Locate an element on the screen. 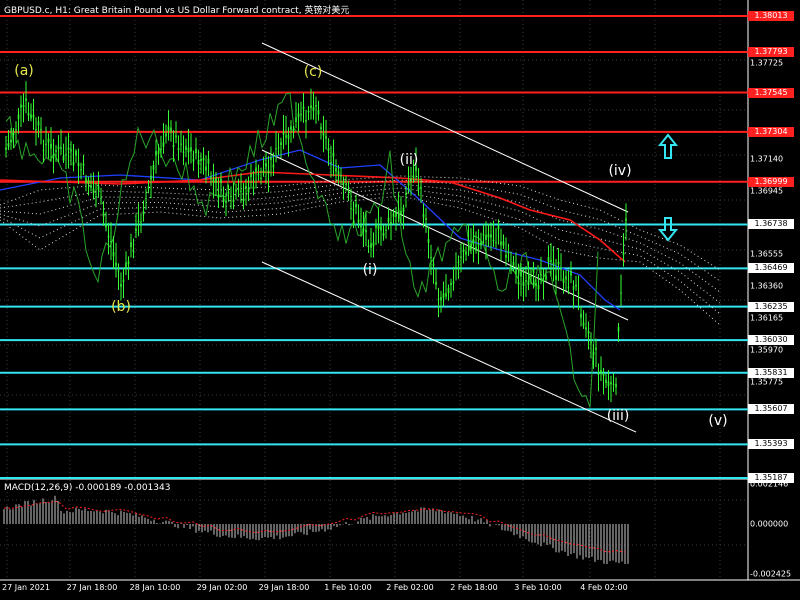  time-axis-label: 2 Feb 18:00 is located at coordinates (474, 587).